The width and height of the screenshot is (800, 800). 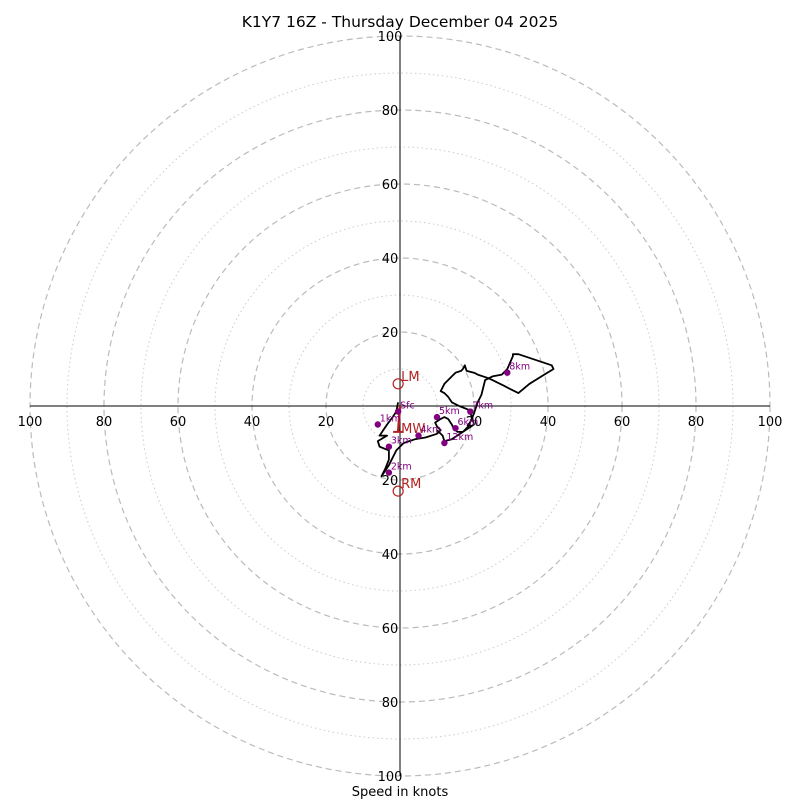 What do you see at coordinates (400, 22) in the screenshot?
I see `chart-title: K1Y7 16Z - Thursday December 04 2025` at bounding box center [400, 22].